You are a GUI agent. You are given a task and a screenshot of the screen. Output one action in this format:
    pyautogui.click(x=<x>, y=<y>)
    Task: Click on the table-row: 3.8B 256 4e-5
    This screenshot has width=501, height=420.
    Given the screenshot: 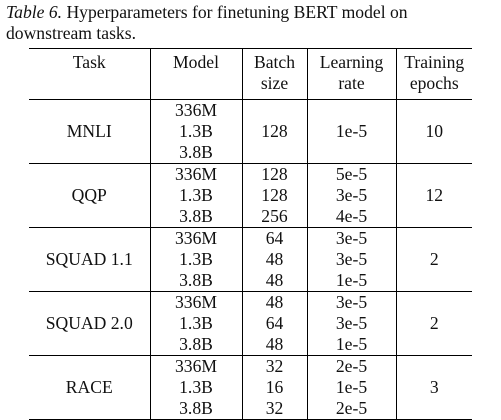 What is the action you would take?
    pyautogui.click(x=250, y=217)
    